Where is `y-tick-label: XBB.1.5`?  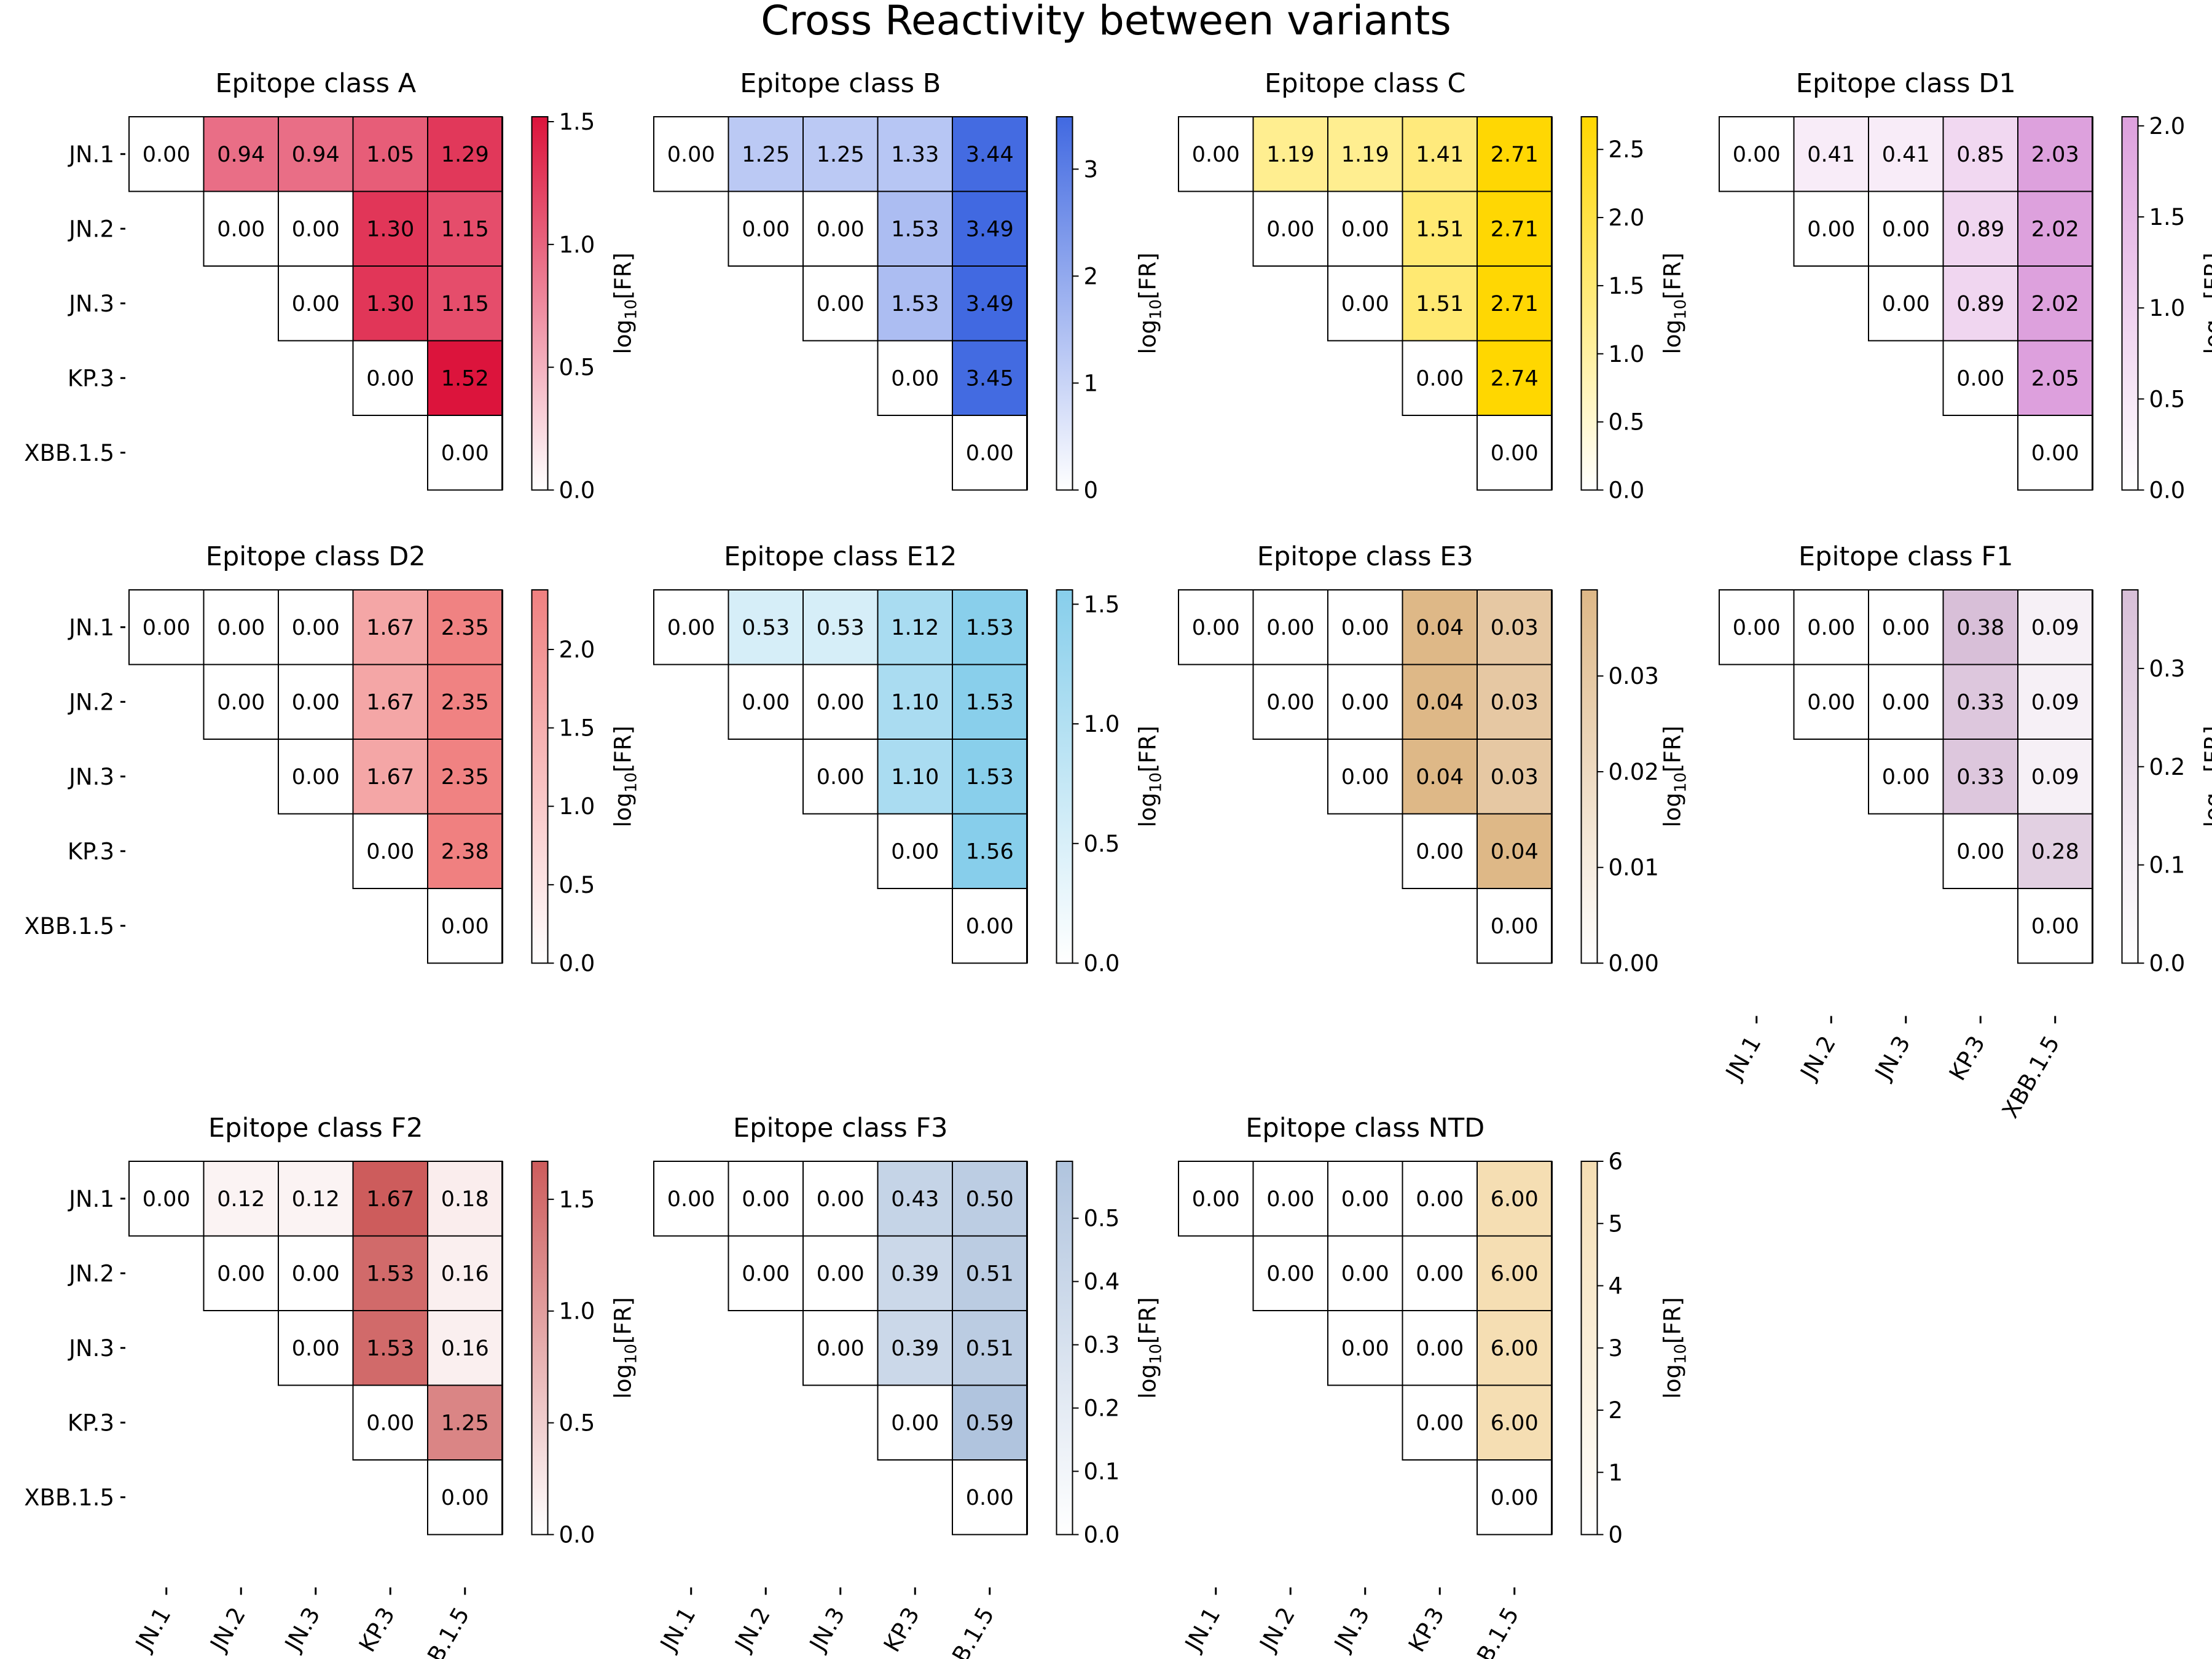 y-tick-label: XBB.1.5 is located at coordinates (69, 1497).